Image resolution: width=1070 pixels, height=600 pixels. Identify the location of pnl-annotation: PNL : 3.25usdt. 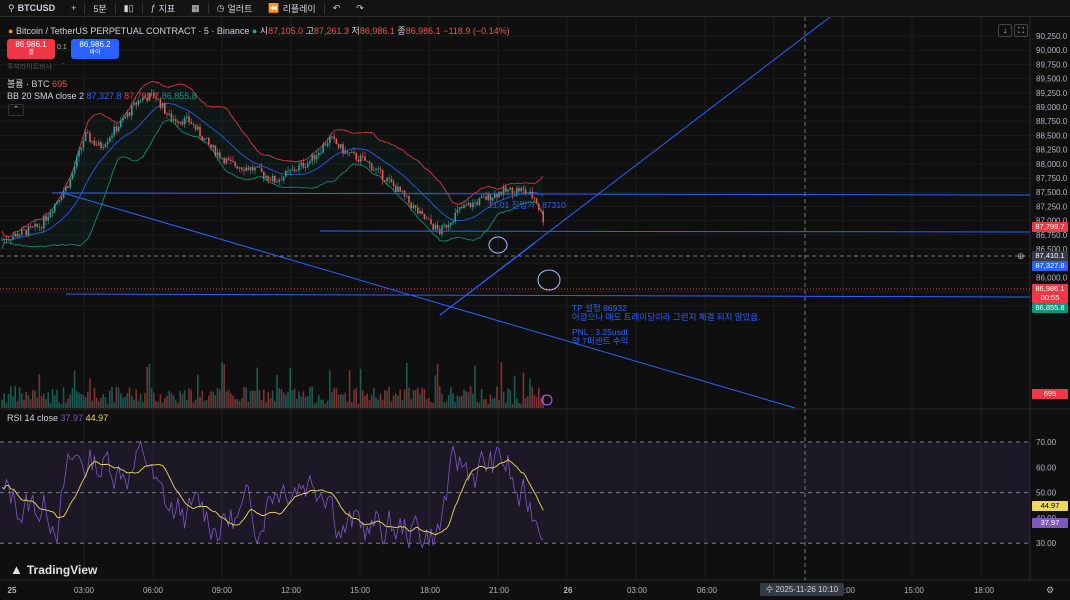
(600, 332).